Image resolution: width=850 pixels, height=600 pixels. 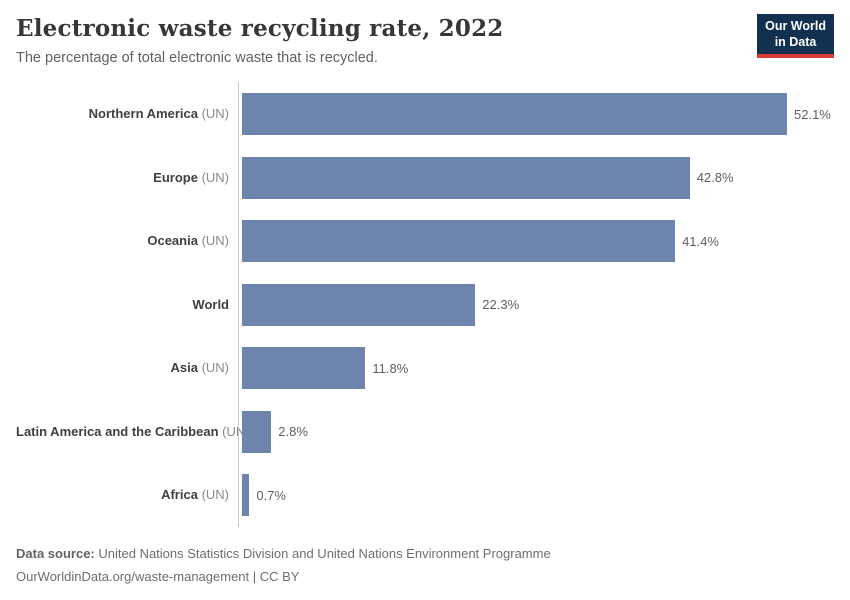 I want to click on category-name: World, so click(x=210, y=304).